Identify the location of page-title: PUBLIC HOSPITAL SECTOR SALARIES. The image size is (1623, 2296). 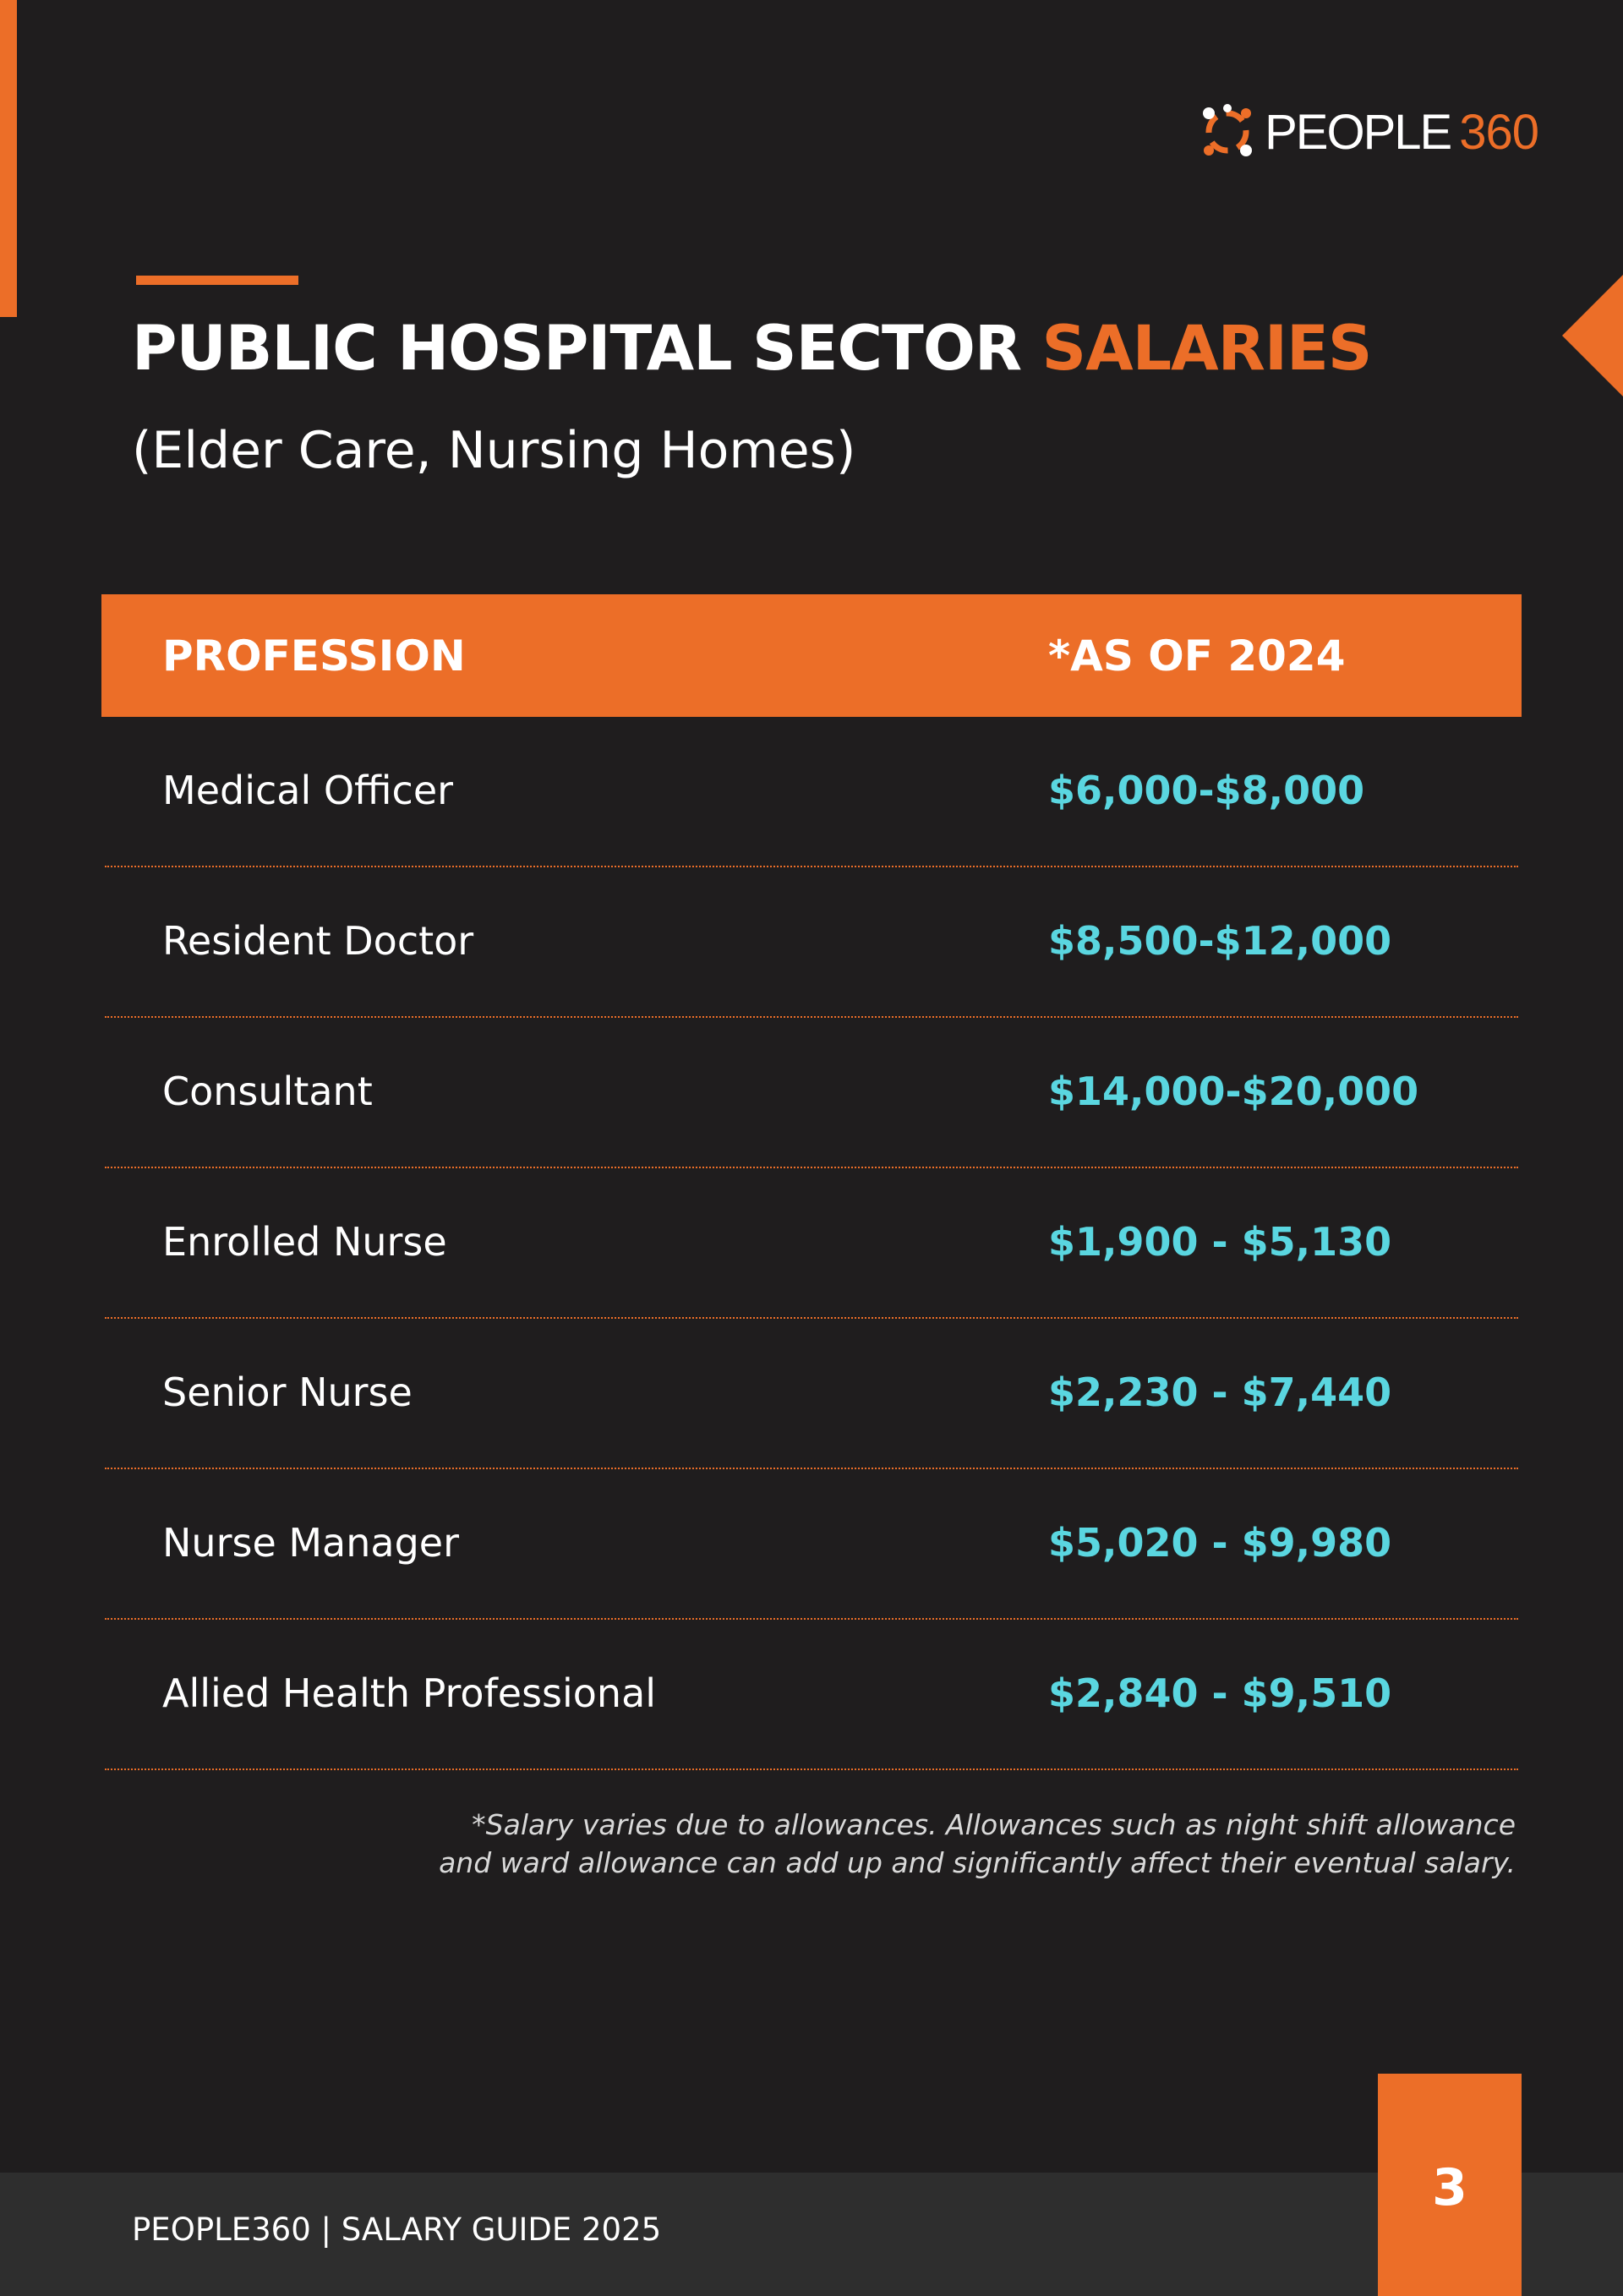
(753, 349).